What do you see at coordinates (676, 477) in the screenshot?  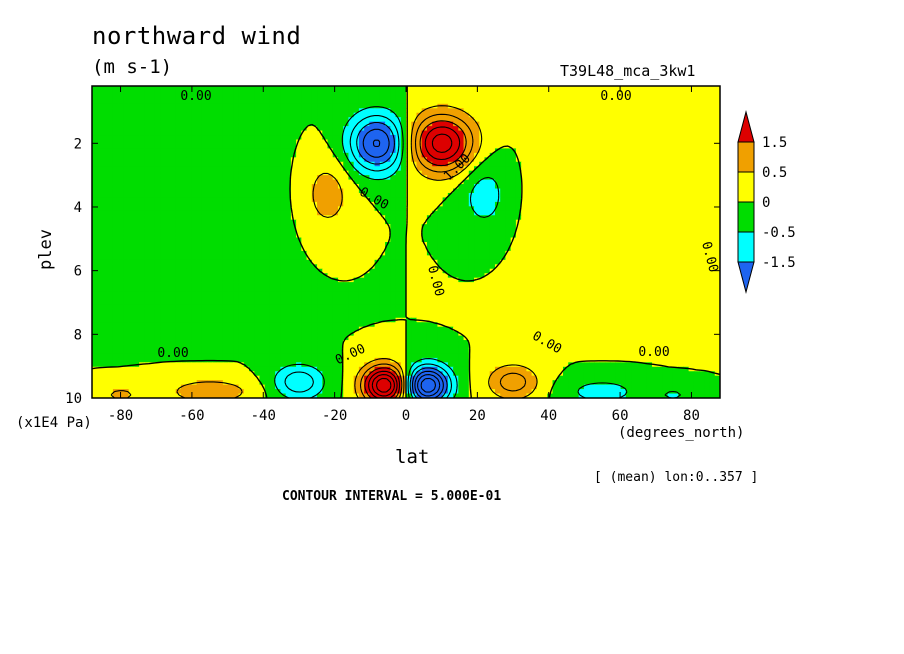 I see `average-note: [ (mean) lon:0..357 ]` at bounding box center [676, 477].